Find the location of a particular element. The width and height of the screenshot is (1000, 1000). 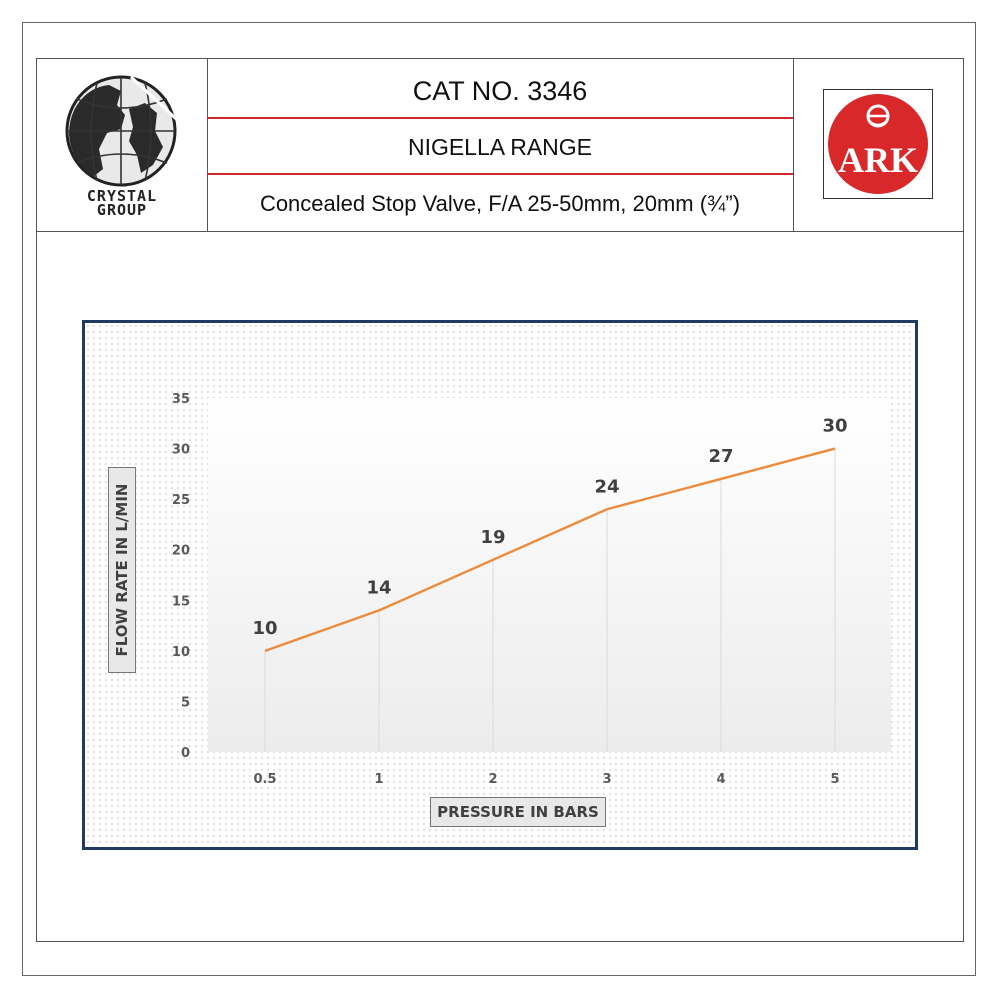

crystal-group-logo: CRYSTAL GROUP is located at coordinates (122, 145).